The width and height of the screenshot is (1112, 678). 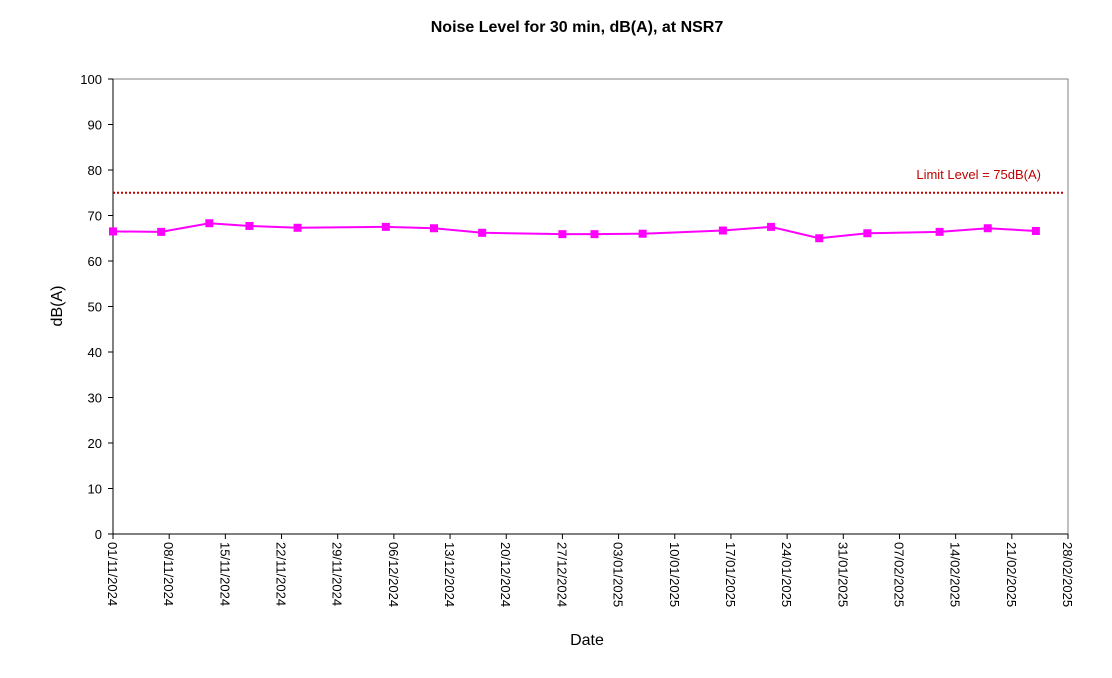 What do you see at coordinates (674, 574) in the screenshot?
I see `x-tick-label: 10/01/2025` at bounding box center [674, 574].